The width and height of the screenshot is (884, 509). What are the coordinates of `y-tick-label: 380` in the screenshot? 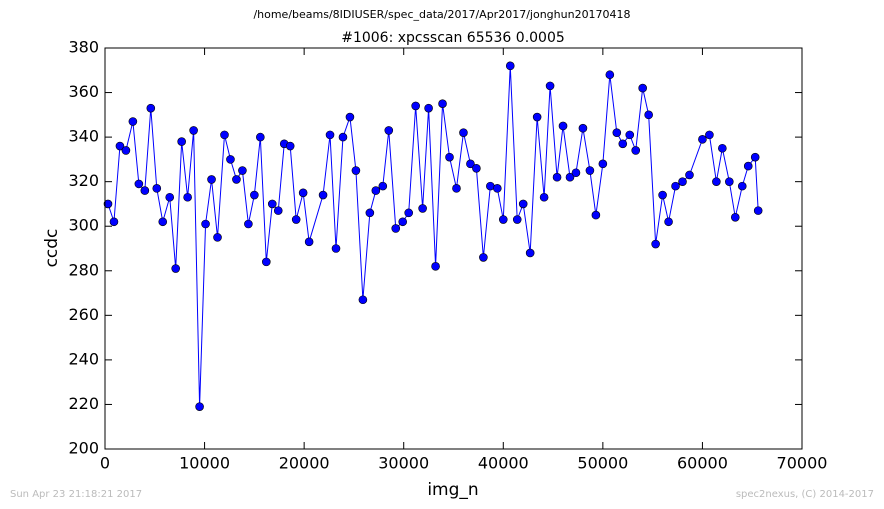 It's located at (83, 47).